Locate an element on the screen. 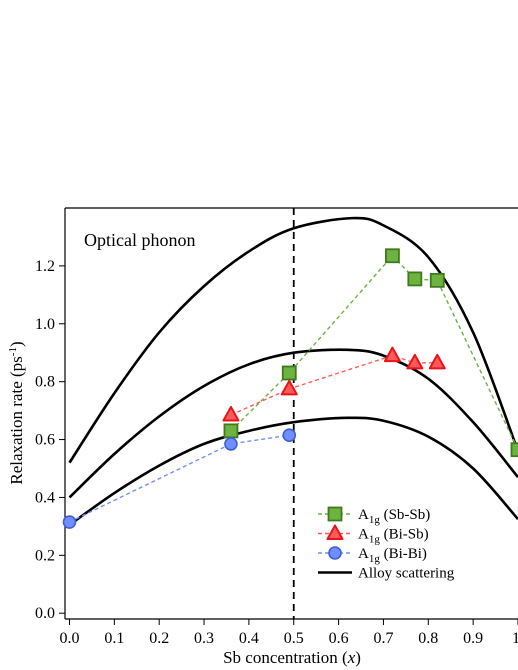  legend-label: A1g (Sb-Sb) is located at coordinates (394, 516).